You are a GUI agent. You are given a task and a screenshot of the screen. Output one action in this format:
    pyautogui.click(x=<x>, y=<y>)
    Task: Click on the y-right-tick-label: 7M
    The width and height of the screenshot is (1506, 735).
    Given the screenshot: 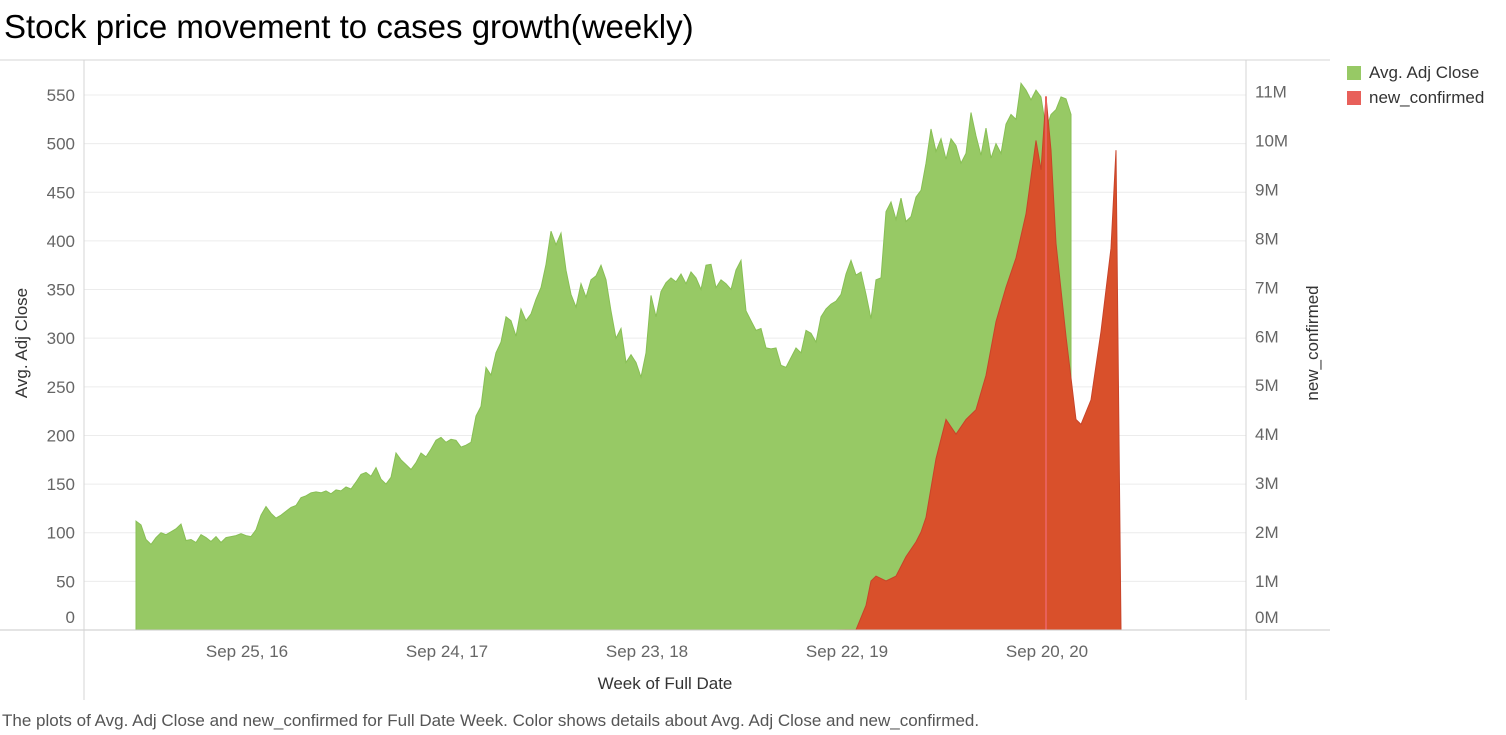 What is the action you would take?
    pyautogui.click(x=1267, y=287)
    